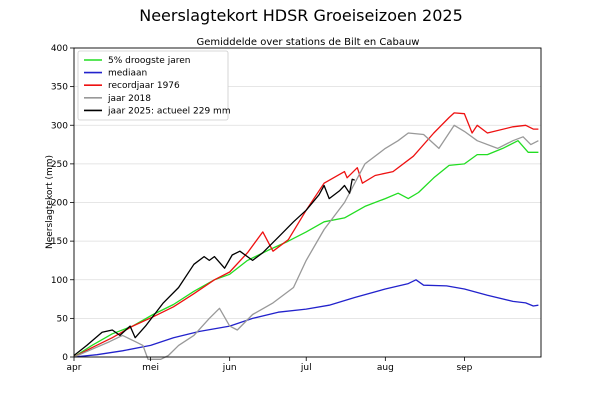 The height and width of the screenshot is (401, 601). I want to click on legend-label: mediaan, so click(127, 74).